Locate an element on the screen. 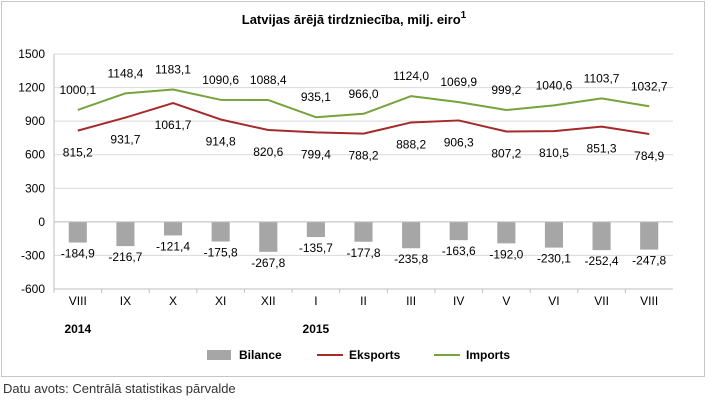 This screenshot has height=407, width=708. x-tick-label: VI is located at coordinates (553, 301).